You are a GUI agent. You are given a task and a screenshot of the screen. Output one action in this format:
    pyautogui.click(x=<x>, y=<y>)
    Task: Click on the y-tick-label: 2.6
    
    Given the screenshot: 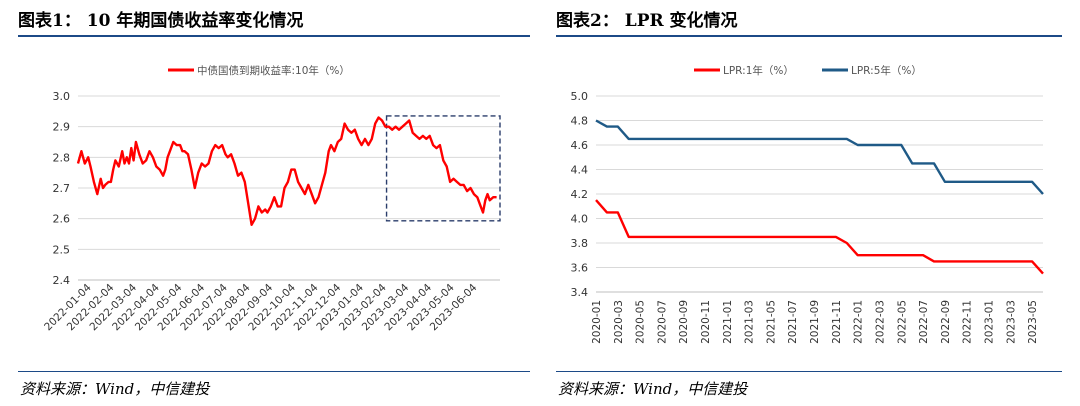 What is the action you would take?
    pyautogui.click(x=62, y=219)
    